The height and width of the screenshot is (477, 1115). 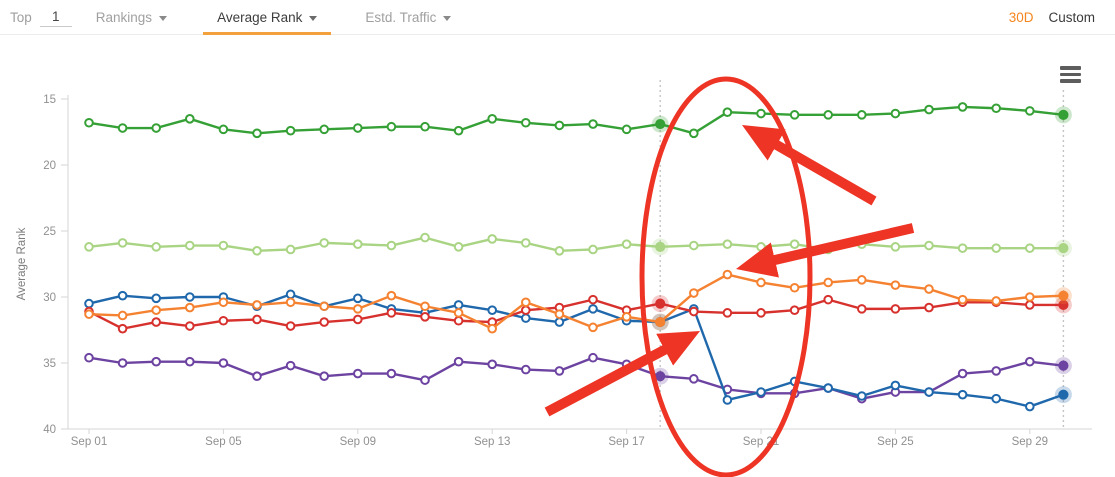 What do you see at coordinates (1071, 17) in the screenshot?
I see `range-custom-button: Custom` at bounding box center [1071, 17].